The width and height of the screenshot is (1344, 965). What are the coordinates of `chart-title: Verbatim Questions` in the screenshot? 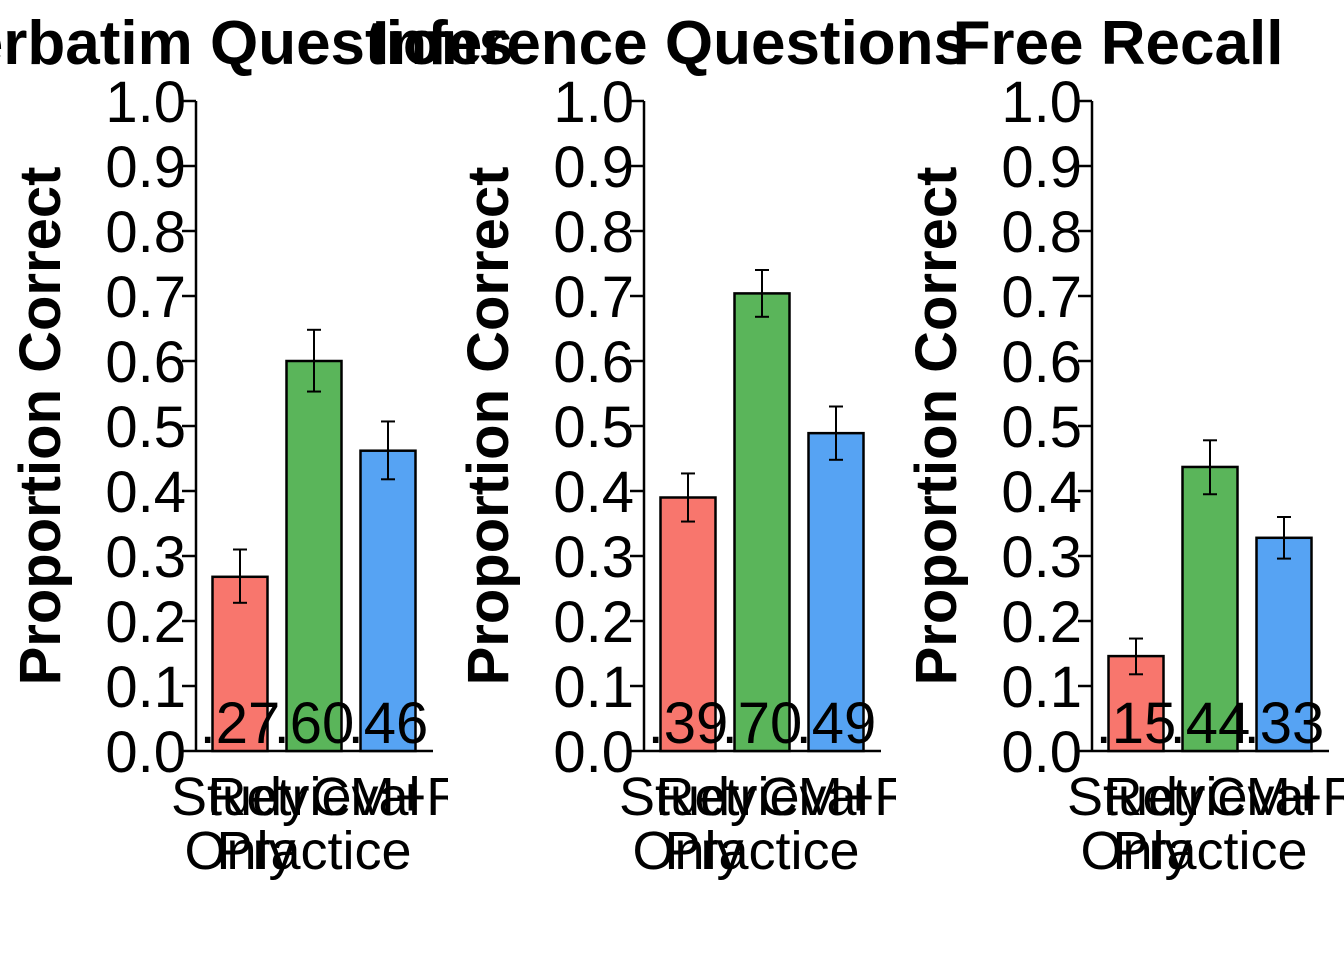 It's located at (256, 43).